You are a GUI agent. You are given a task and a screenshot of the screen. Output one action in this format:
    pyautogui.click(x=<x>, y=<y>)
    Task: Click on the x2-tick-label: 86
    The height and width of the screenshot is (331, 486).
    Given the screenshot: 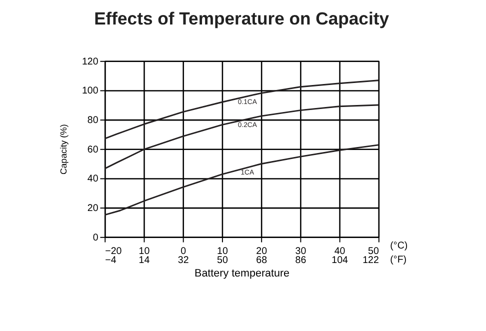 What is the action you would take?
    pyautogui.click(x=300, y=260)
    